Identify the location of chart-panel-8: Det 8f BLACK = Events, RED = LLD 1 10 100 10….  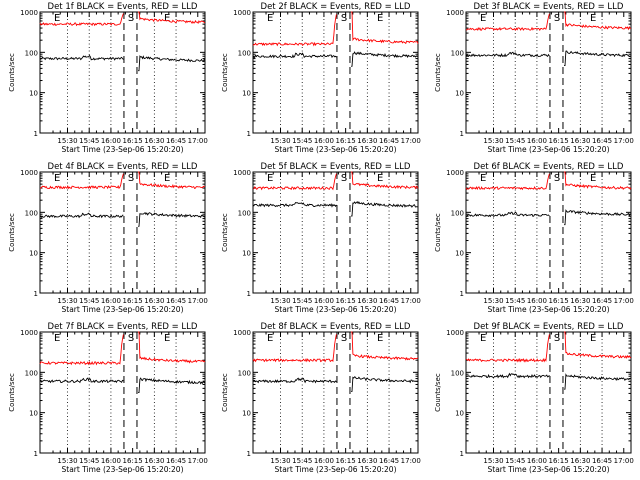
(321, 398).